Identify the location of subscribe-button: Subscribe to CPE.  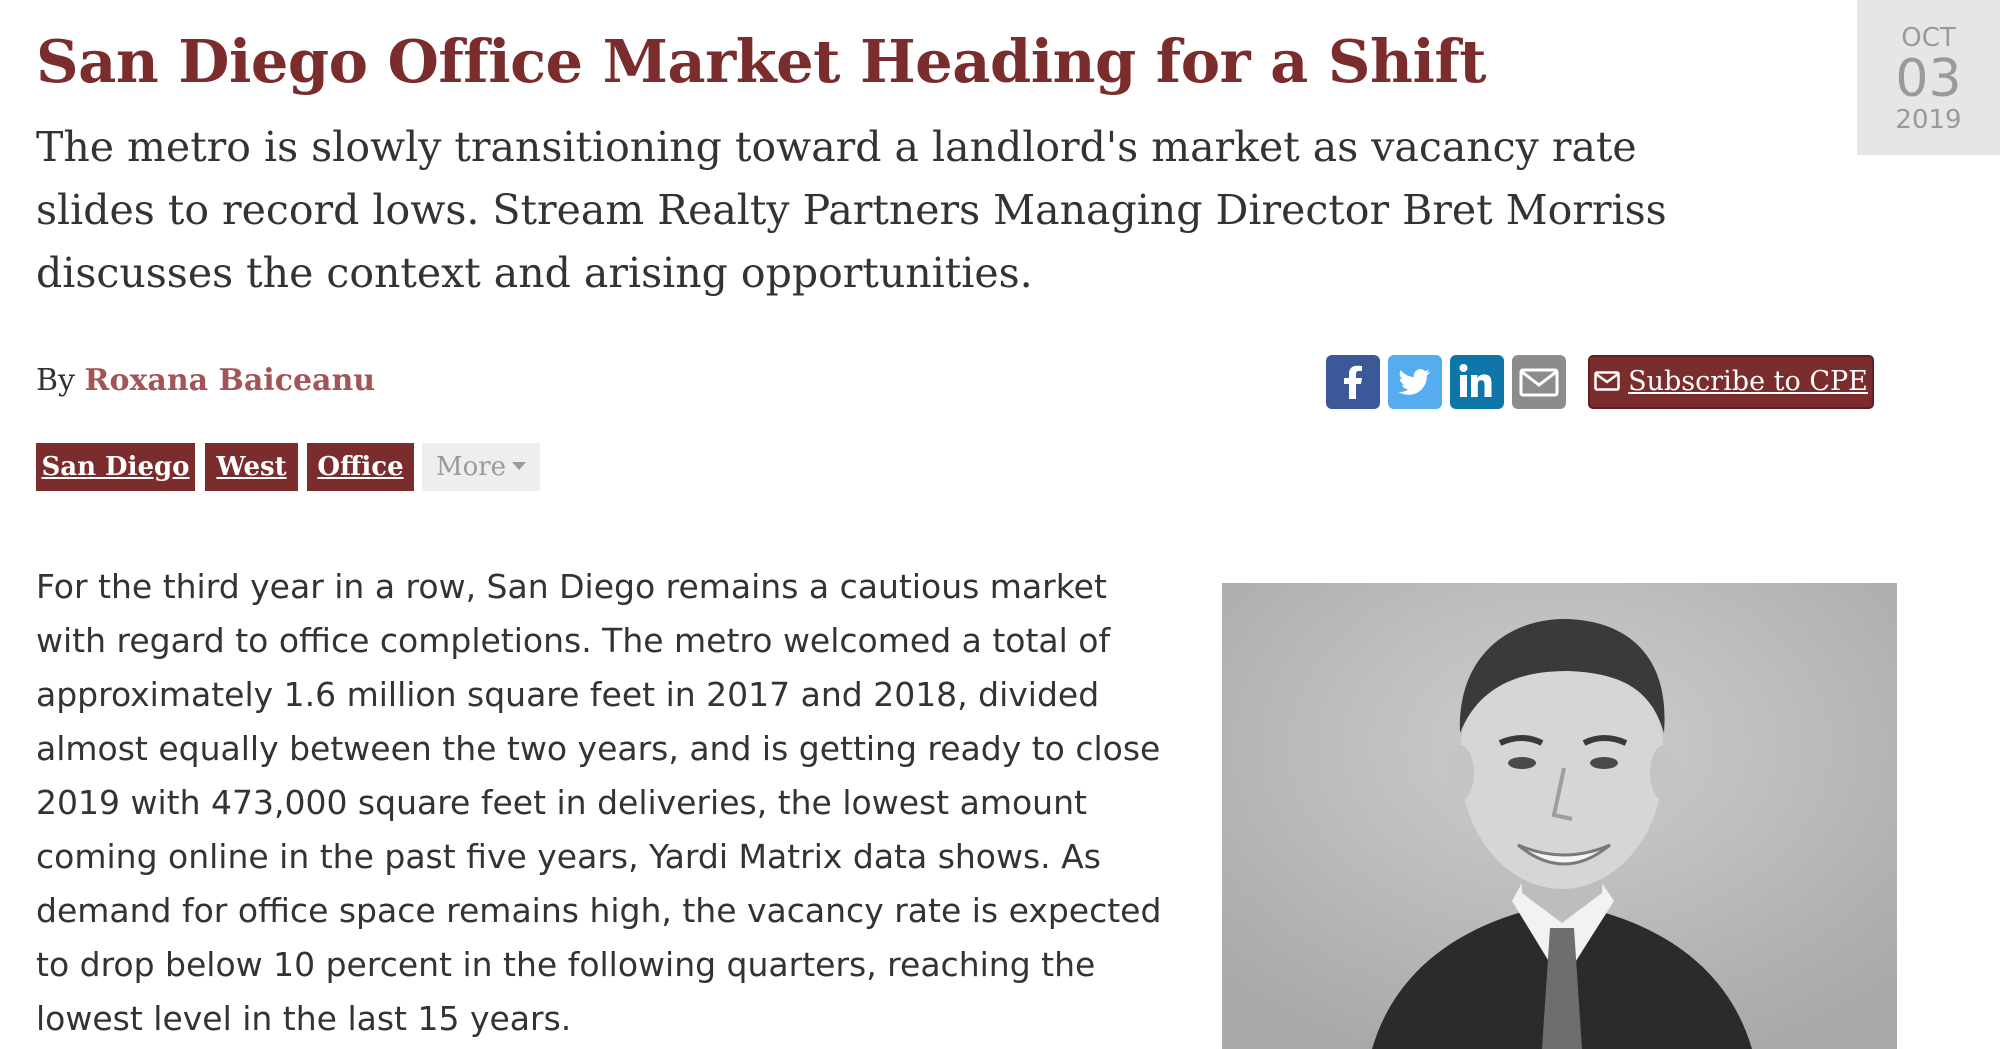
(1731, 382).